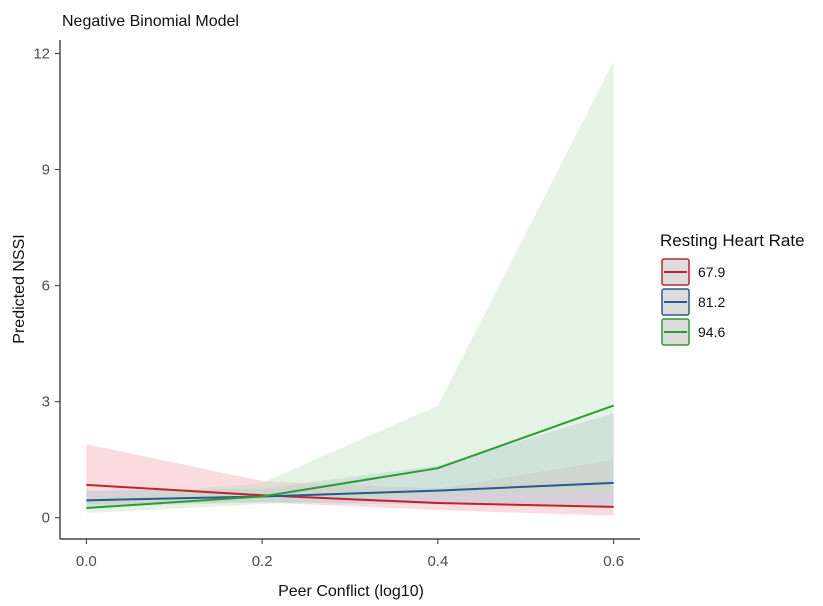  I want to click on y-tick-label: 3, so click(46, 402).